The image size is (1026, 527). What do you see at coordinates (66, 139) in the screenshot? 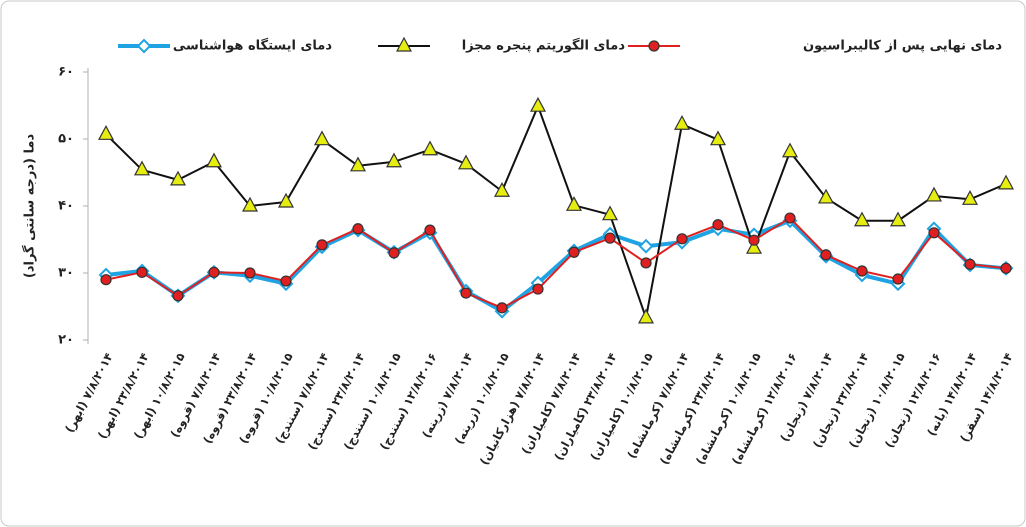
I see `y-tick-label: ۵۰` at bounding box center [66, 139].